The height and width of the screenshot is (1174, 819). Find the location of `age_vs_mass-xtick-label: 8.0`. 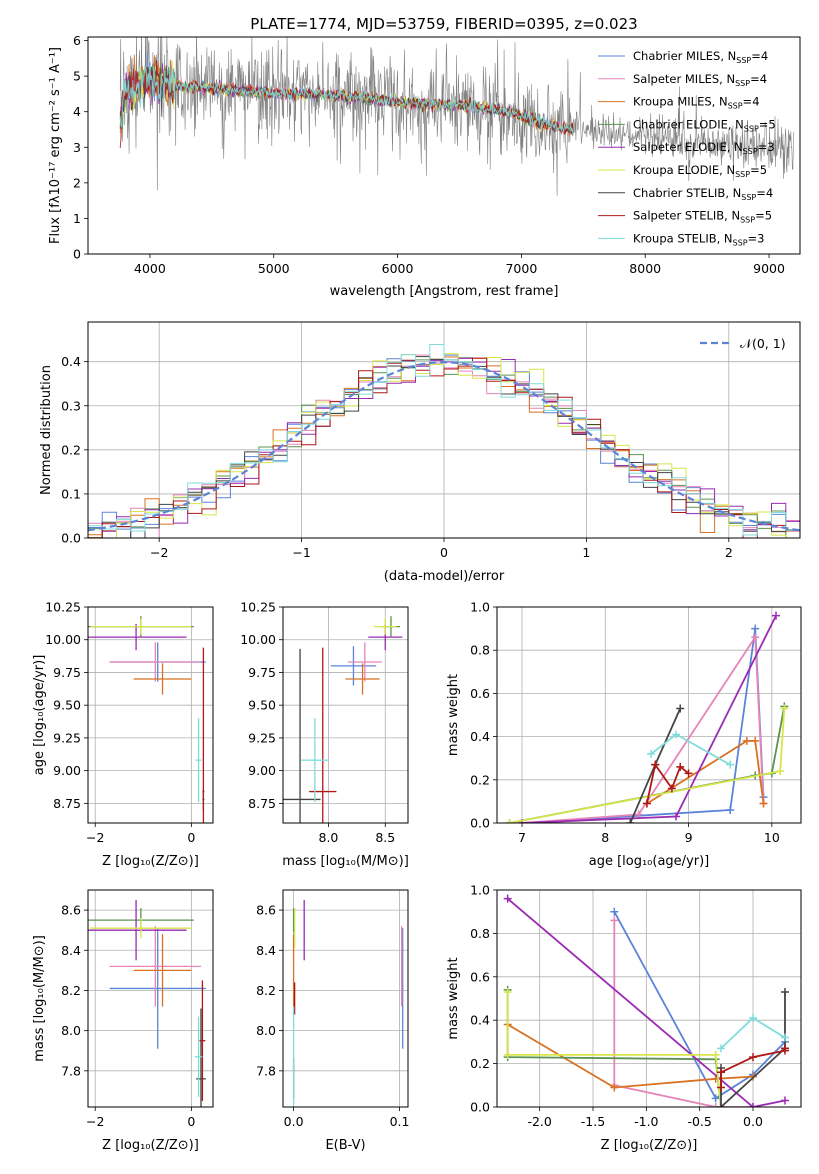

age_vs_mass-xtick-label: 8.0 is located at coordinates (329, 837).